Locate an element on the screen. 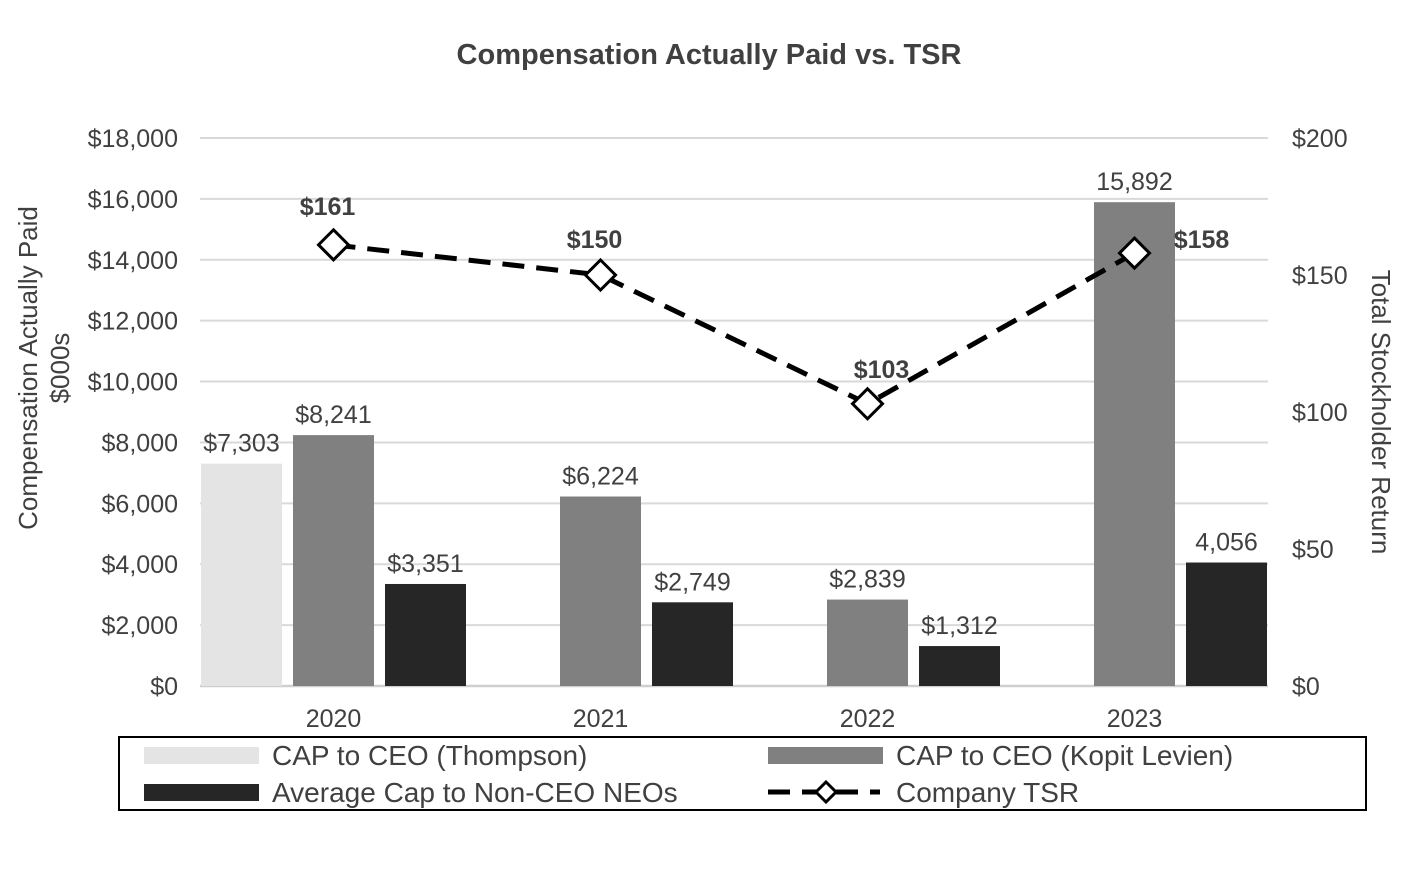 This screenshot has height=870, width=1418. y2-tick-label: $0 is located at coordinates (1306, 687).